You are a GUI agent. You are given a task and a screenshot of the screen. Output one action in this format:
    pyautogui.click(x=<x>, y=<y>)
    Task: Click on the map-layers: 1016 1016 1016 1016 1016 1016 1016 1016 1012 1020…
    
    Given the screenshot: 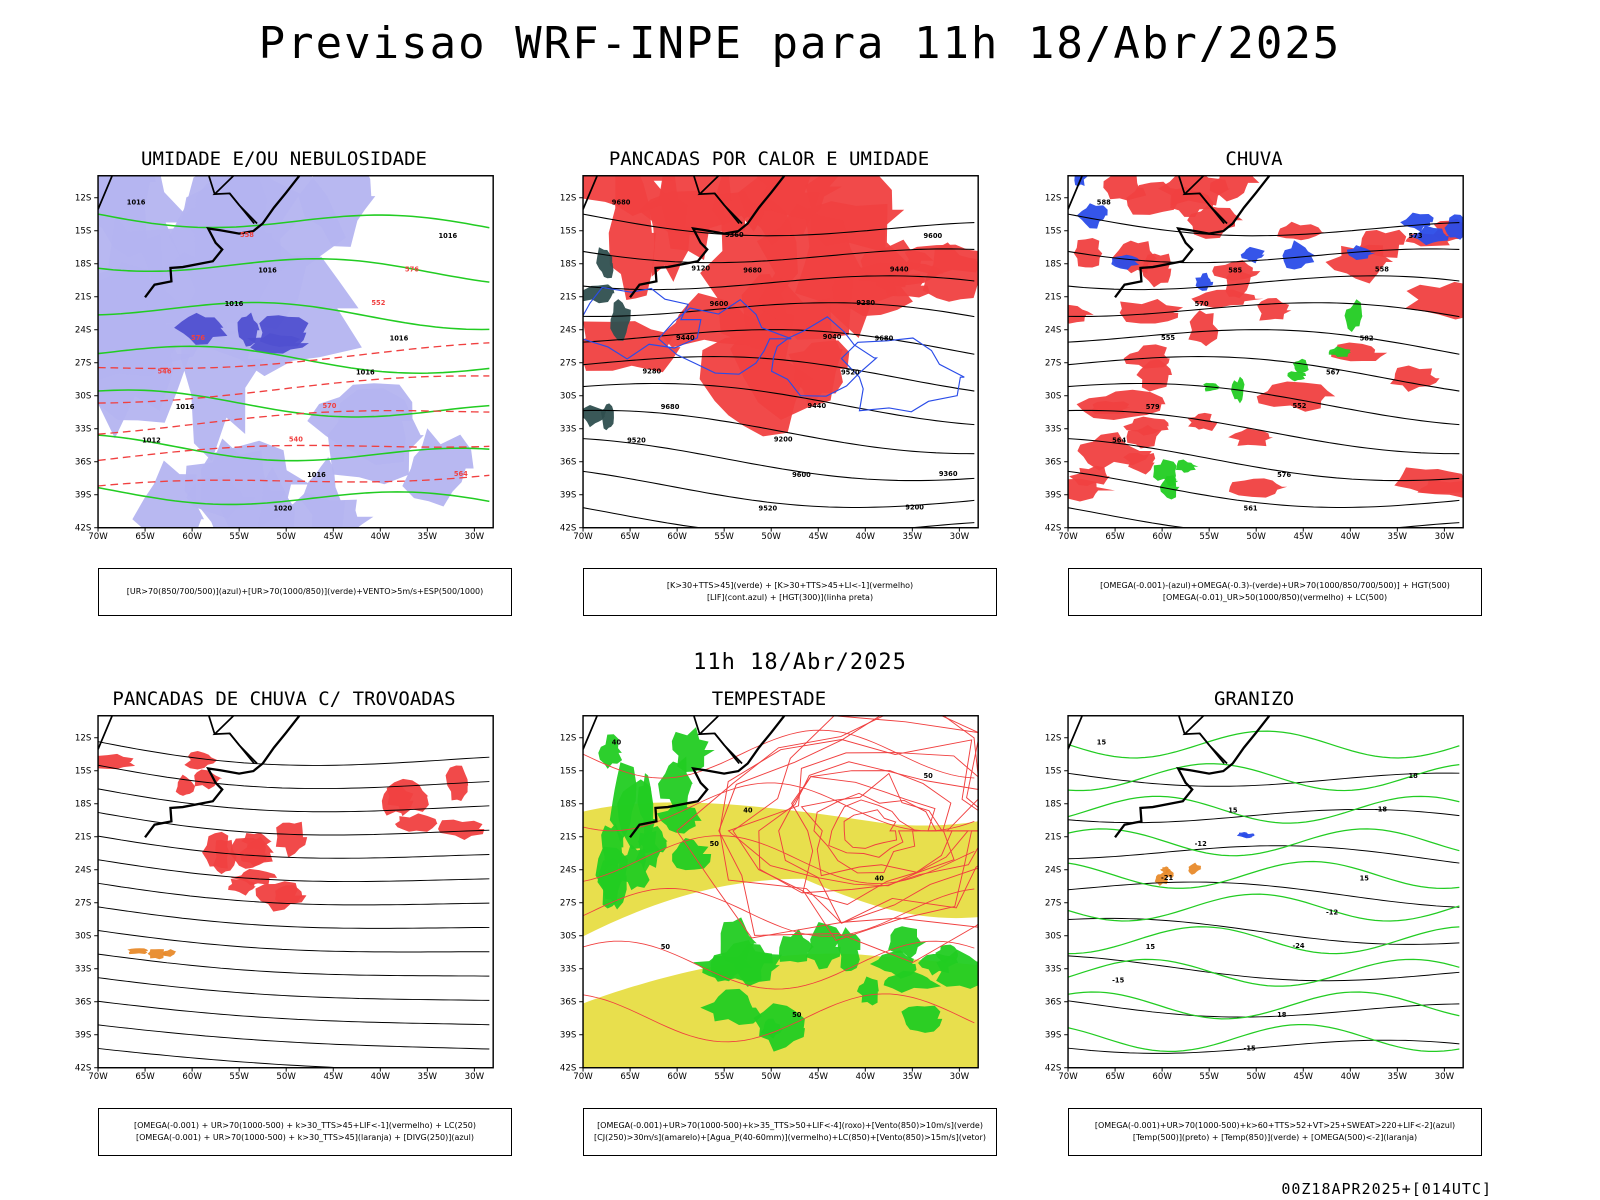 What is the action you would take?
    pyautogui.click(x=294, y=301)
    